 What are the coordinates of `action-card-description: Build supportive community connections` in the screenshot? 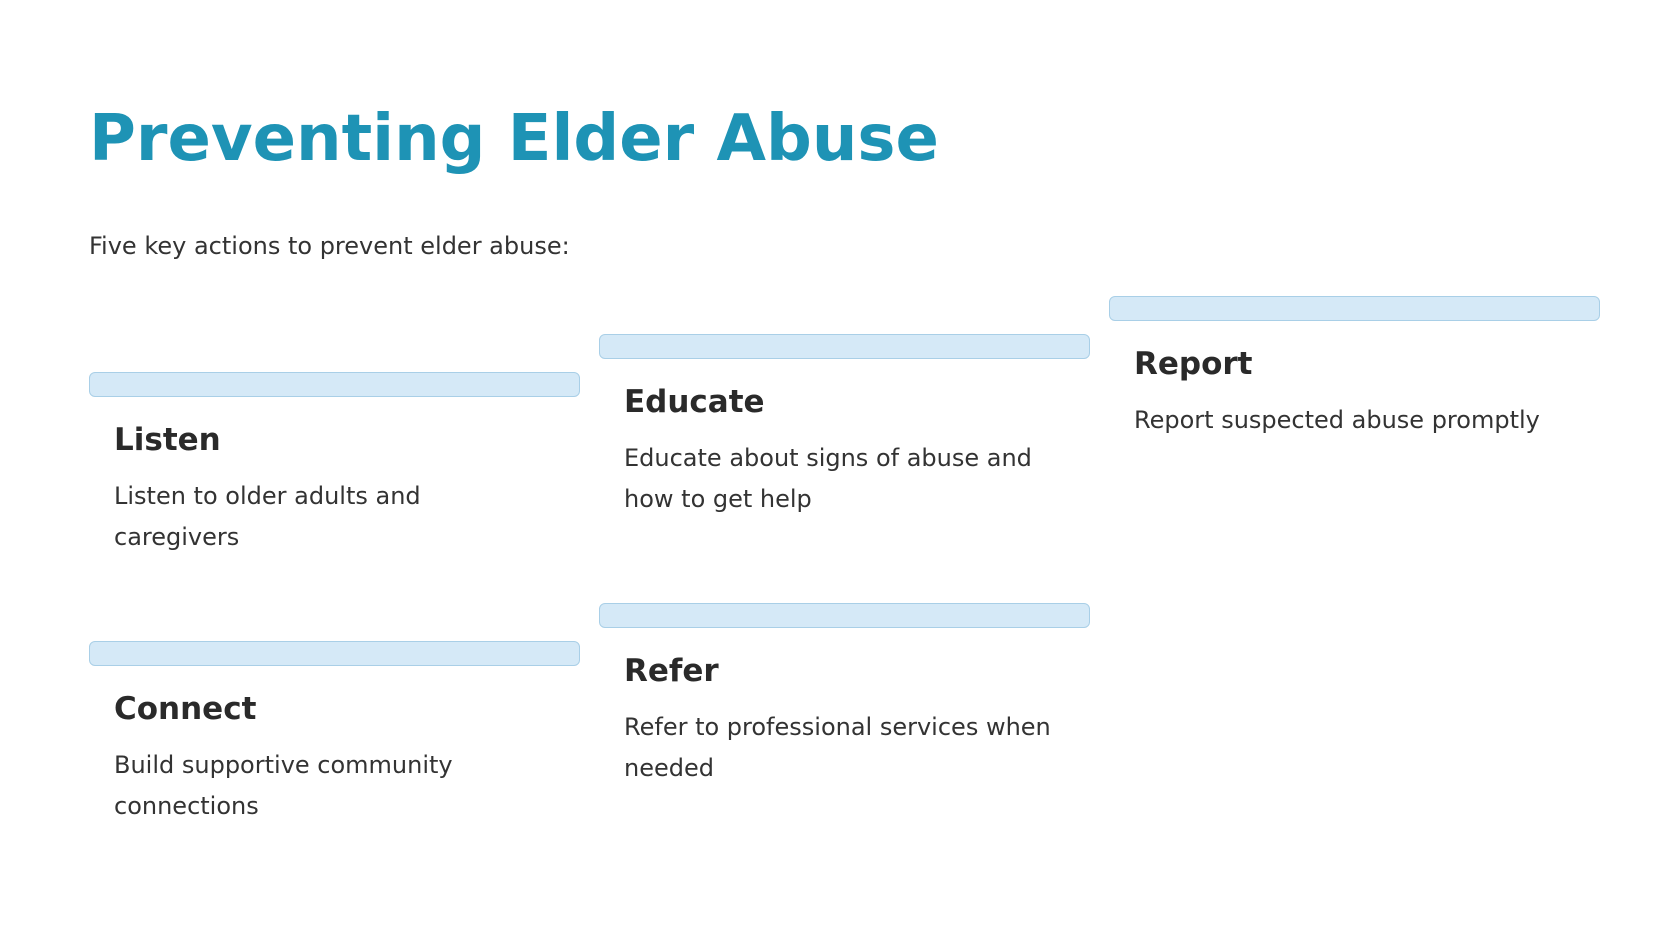 It's located at (283, 785).